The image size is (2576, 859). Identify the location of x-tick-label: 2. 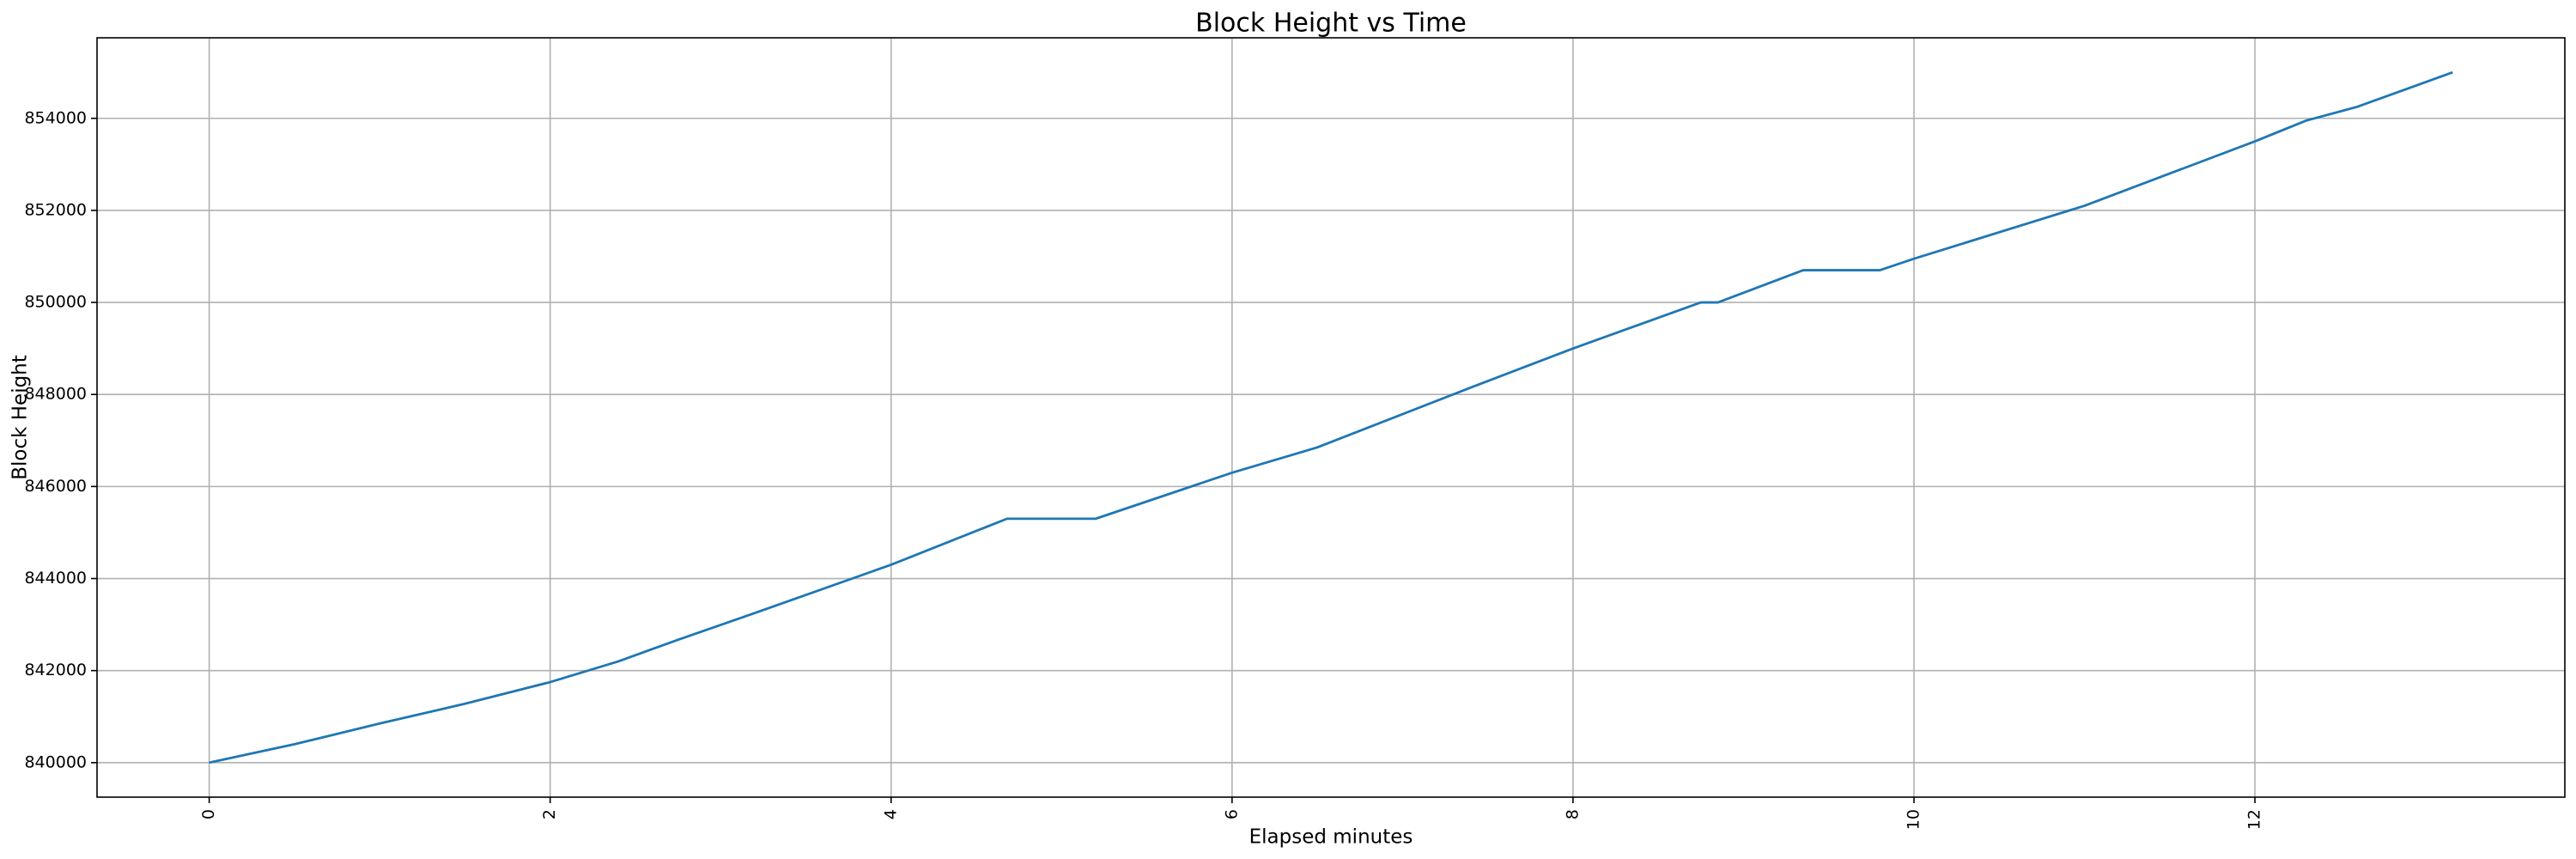
(550, 814).